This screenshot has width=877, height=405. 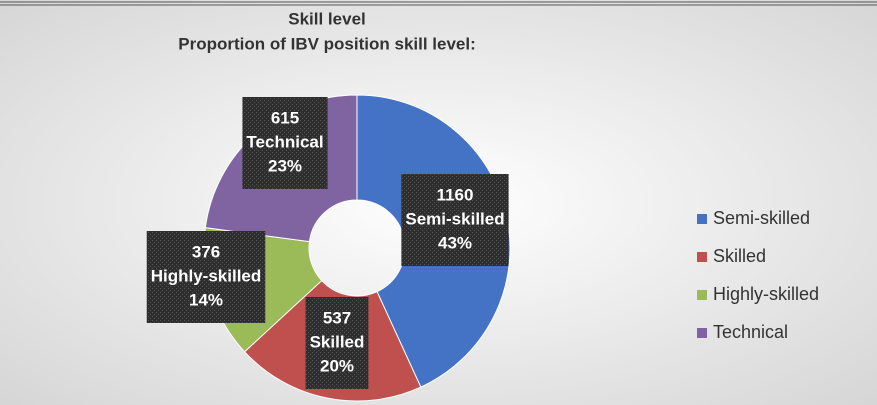 I want to click on data-label: 537 Skilled 20%, so click(x=337, y=343).